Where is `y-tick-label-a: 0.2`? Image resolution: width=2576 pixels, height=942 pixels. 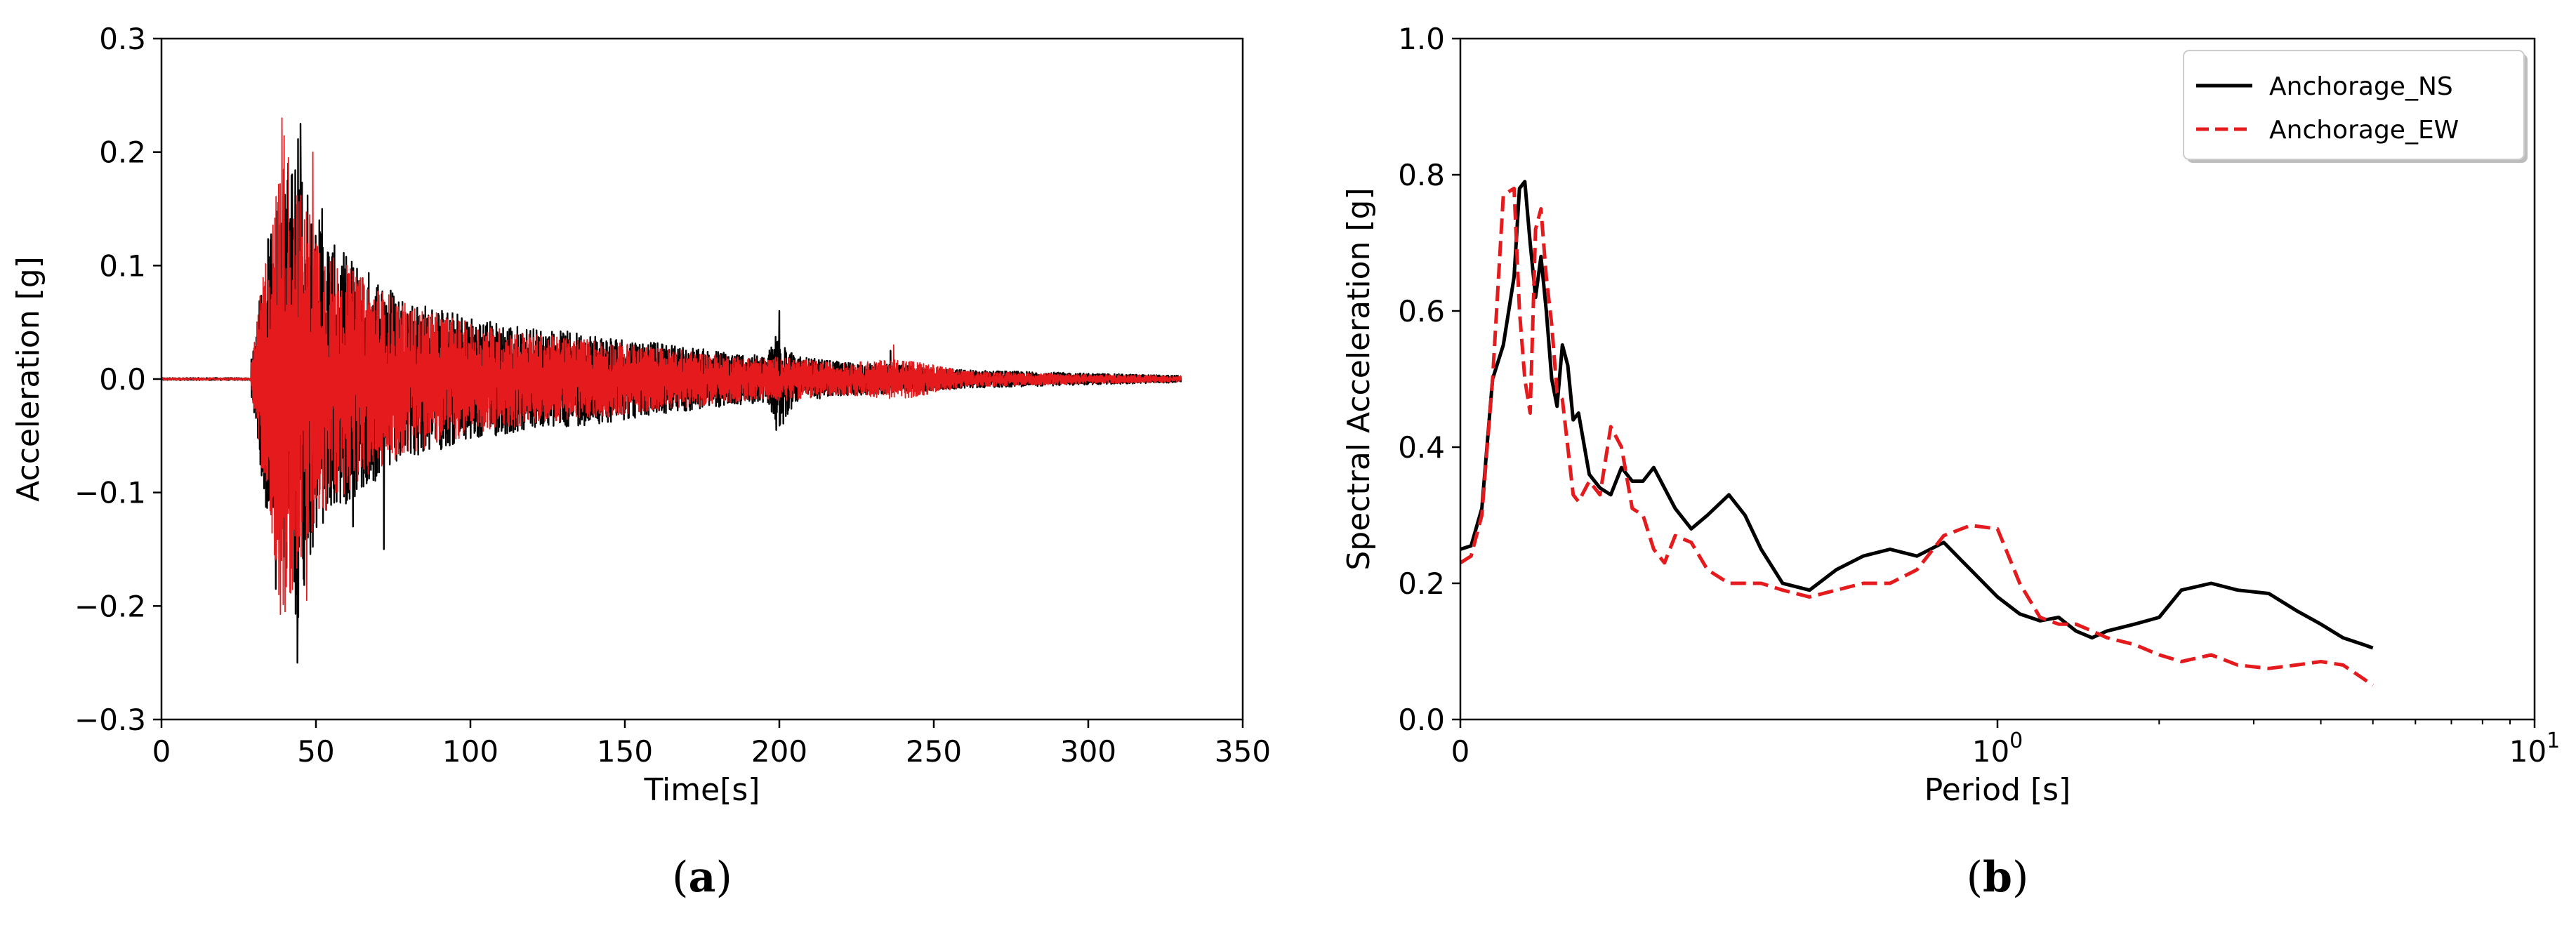 y-tick-label-a: 0.2 is located at coordinates (122, 152).